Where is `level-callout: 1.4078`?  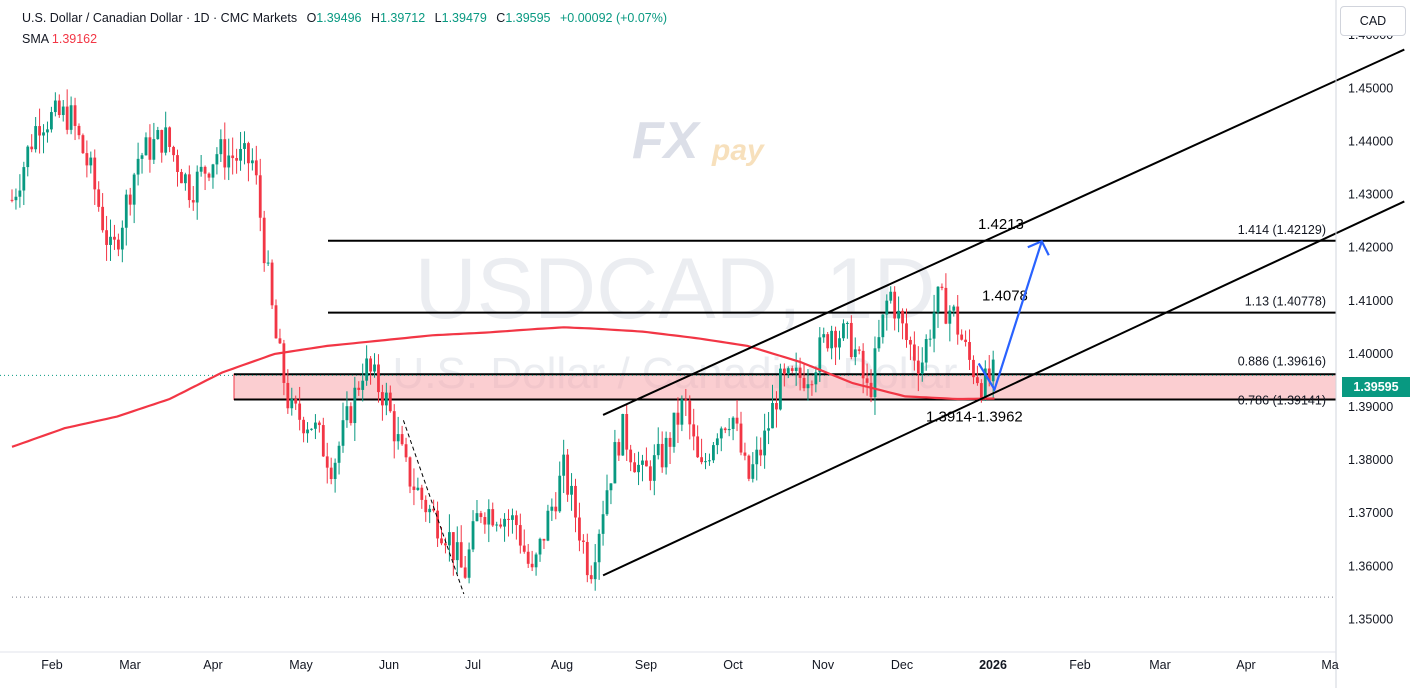 level-callout: 1.4078 is located at coordinates (1005, 296).